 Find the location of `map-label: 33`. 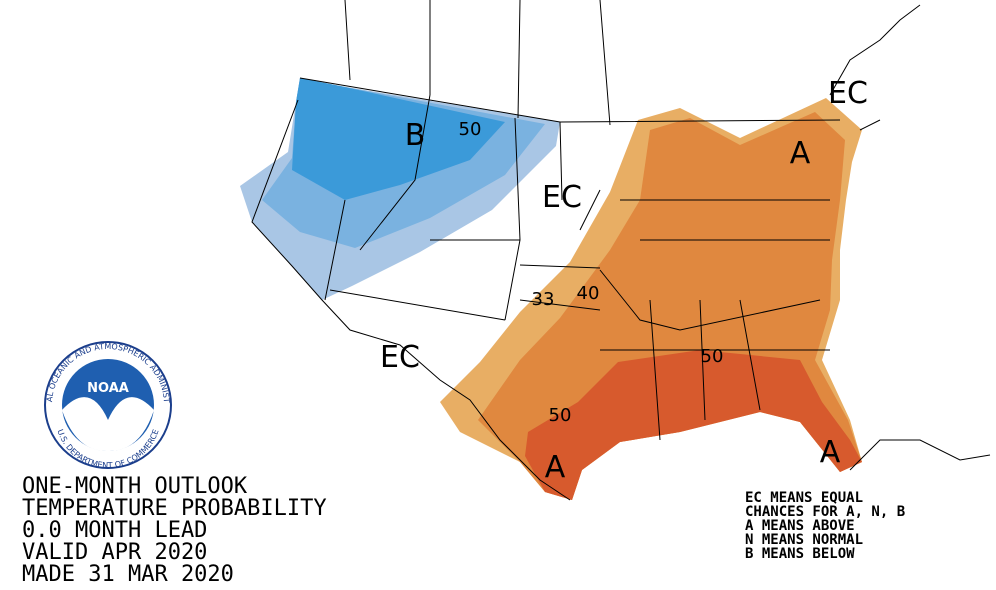

map-label: 33 is located at coordinates (543, 299).